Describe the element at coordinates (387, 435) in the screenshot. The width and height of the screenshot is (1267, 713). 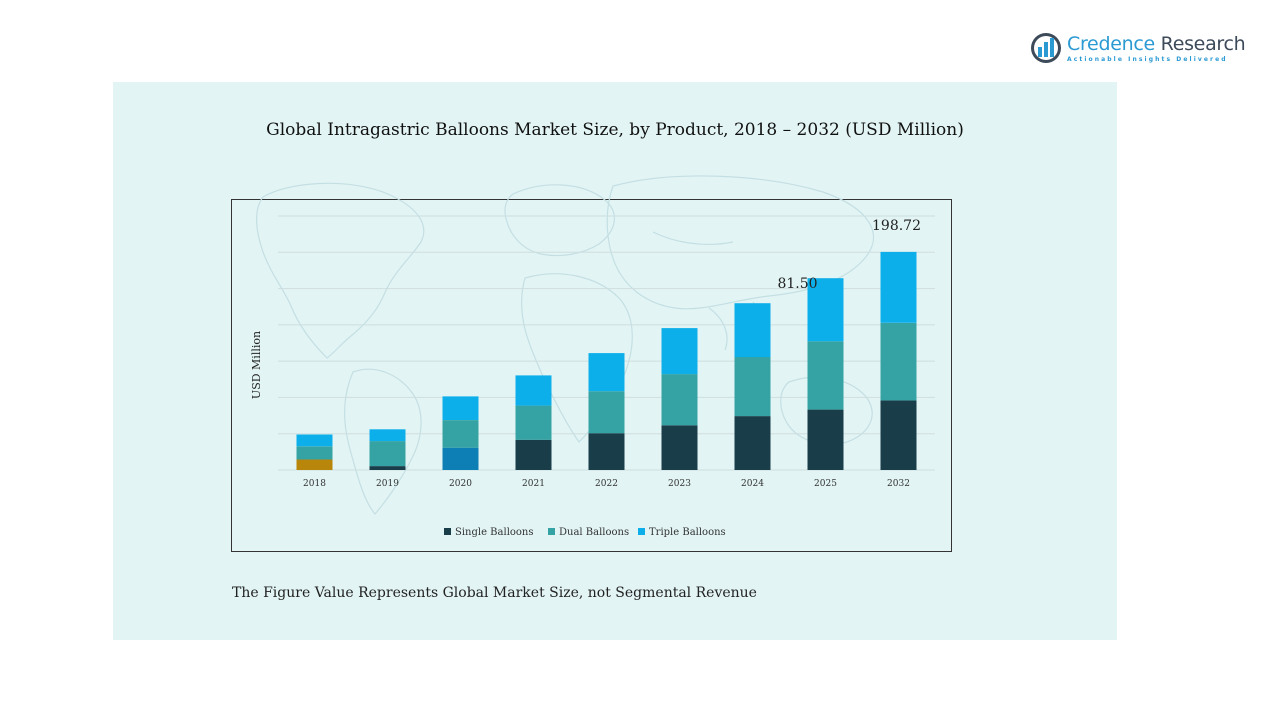
I see `bar-triple-balloons-2019` at that location.